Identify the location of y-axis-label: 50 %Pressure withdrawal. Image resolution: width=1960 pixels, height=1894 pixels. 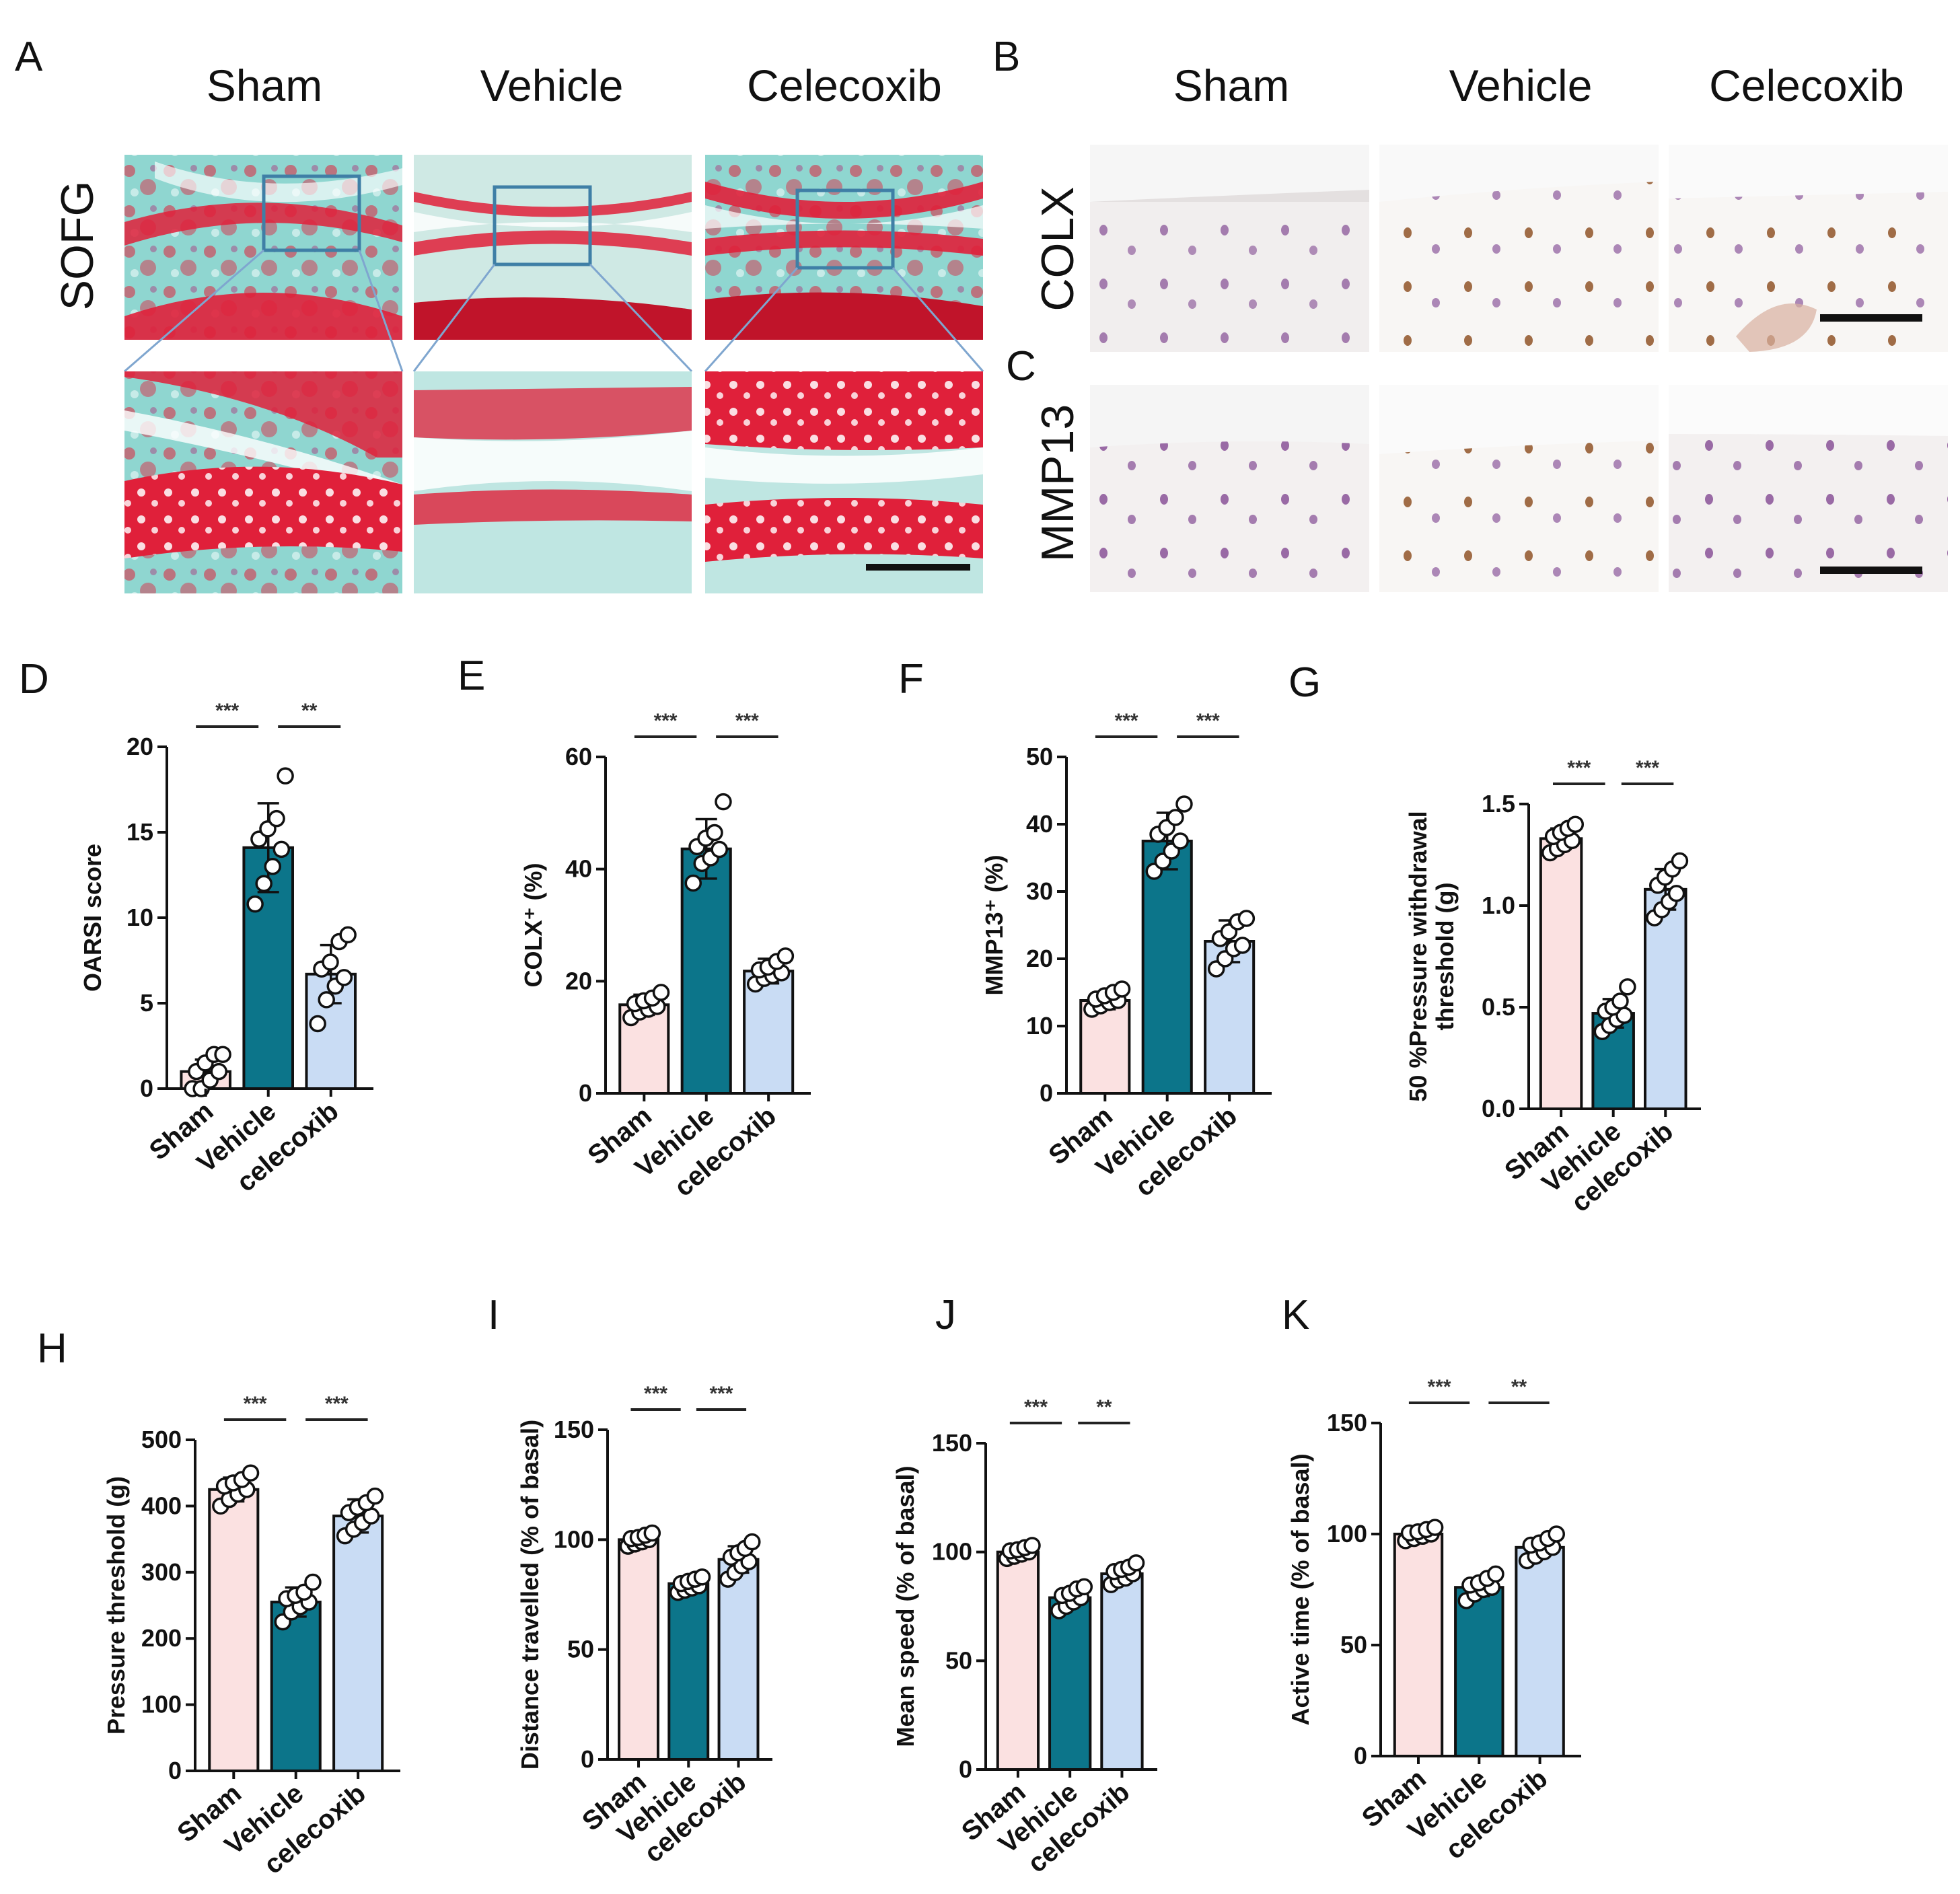
(1418, 956).